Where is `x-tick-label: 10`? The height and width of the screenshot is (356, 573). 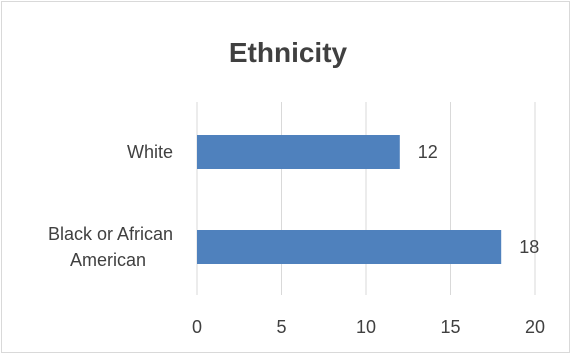 x-tick-label: 10 is located at coordinates (366, 327).